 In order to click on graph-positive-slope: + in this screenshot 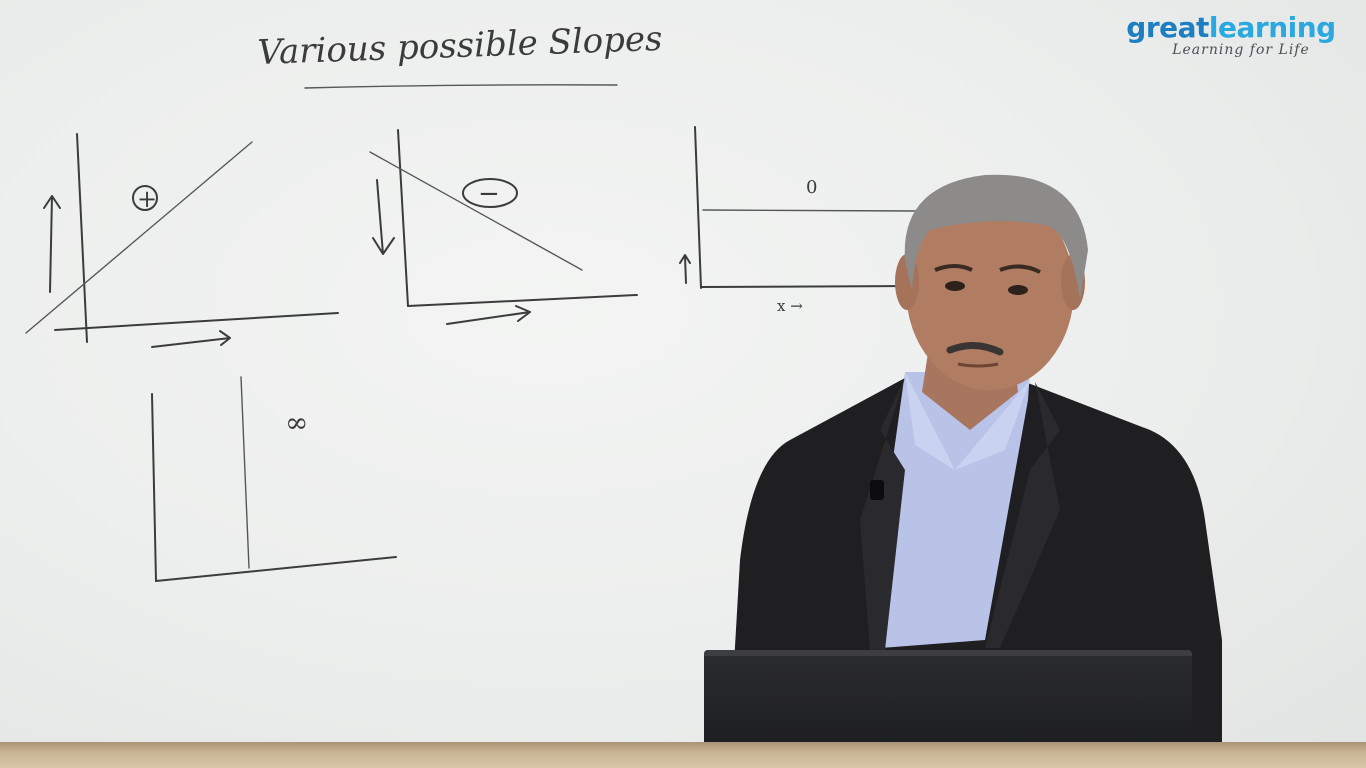, I will do `click(182, 240)`.